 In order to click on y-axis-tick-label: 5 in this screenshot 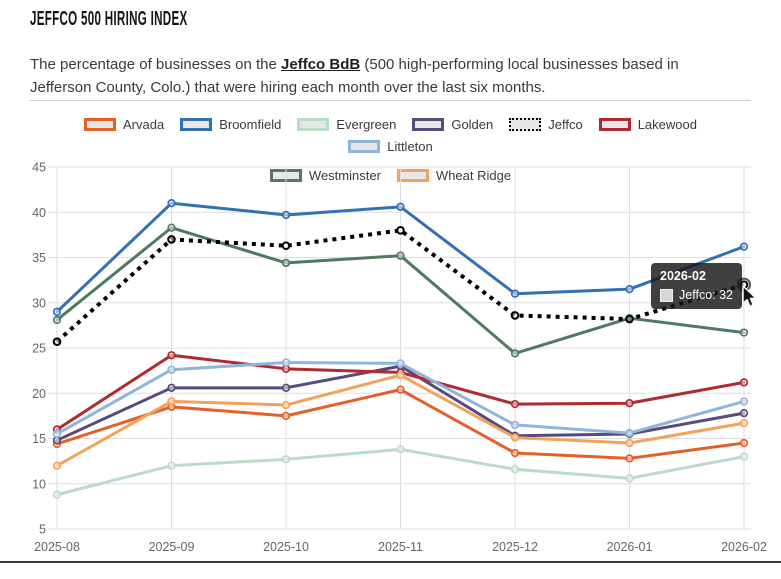, I will do `click(42, 530)`.